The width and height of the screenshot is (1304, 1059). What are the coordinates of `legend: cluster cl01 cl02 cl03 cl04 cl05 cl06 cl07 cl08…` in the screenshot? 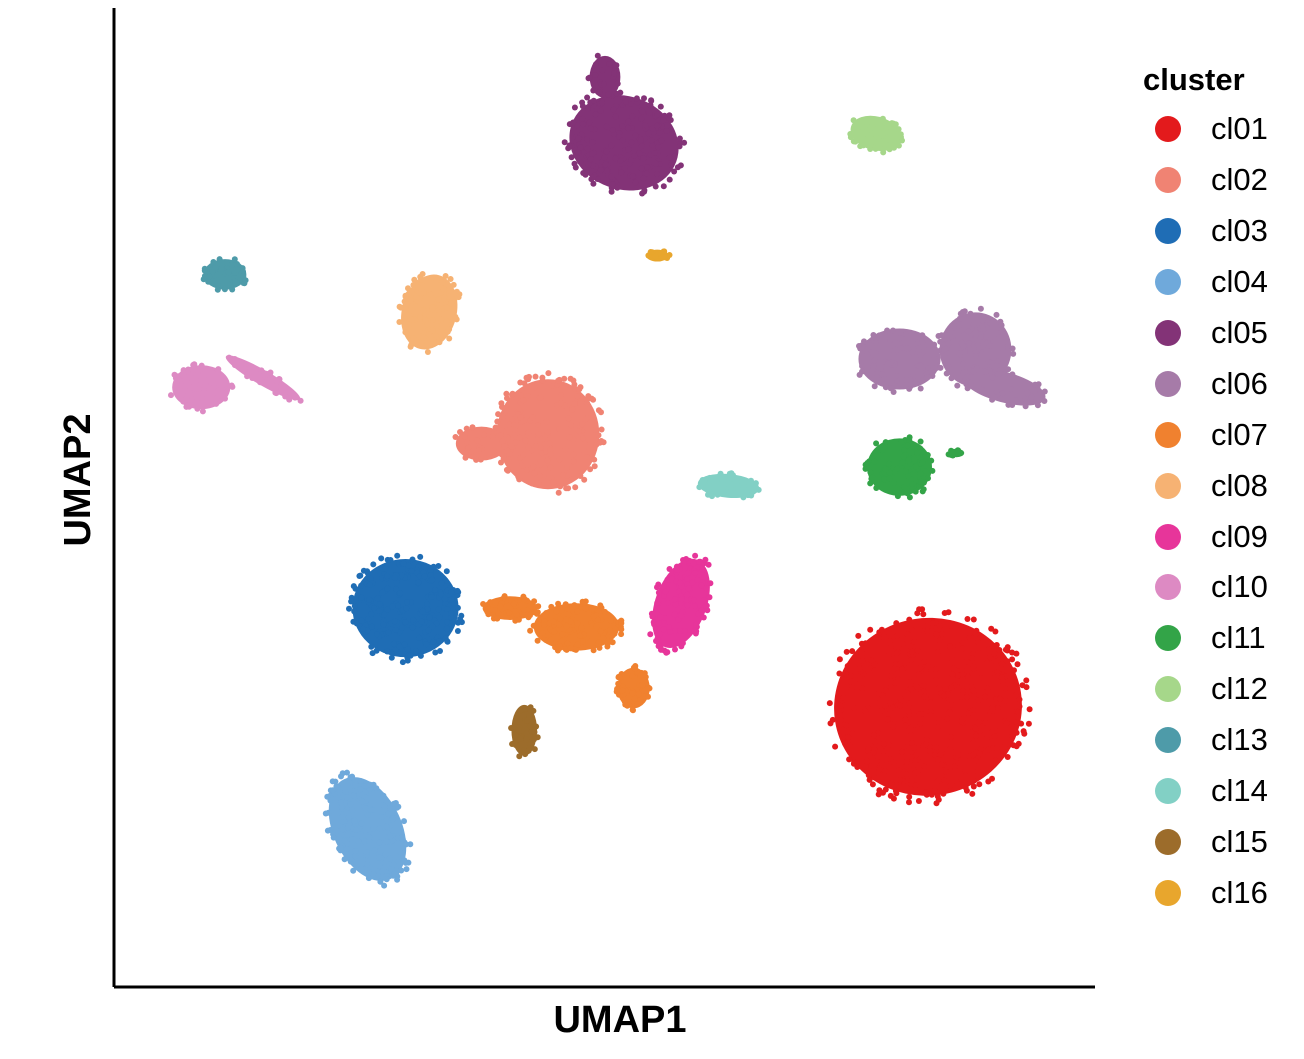 It's located at (1205, 490).